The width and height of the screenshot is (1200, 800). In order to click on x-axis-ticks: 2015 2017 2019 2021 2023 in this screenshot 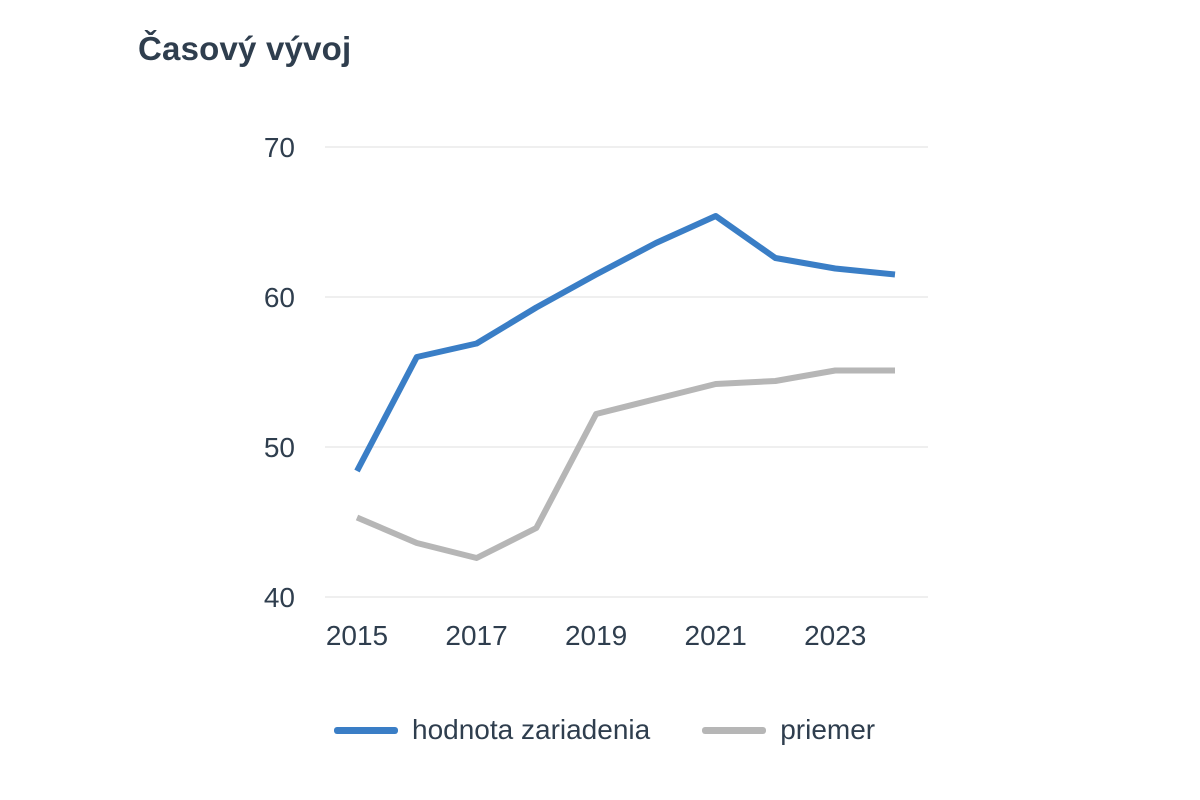, I will do `click(596, 635)`.